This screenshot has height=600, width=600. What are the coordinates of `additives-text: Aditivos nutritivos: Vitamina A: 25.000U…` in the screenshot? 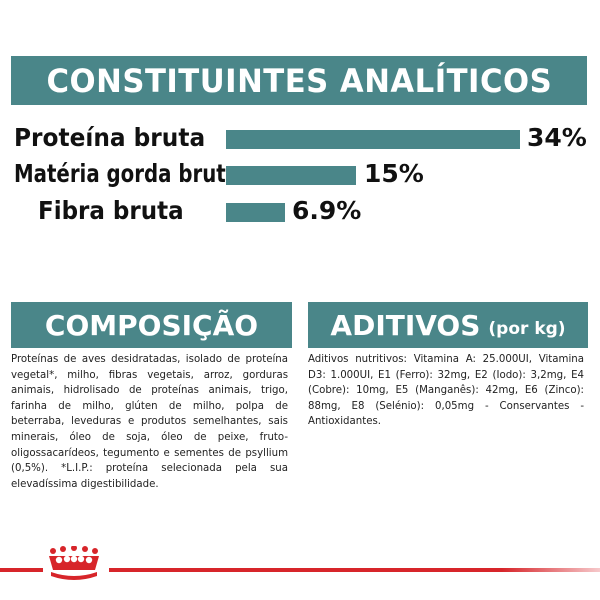 It's located at (446, 391).